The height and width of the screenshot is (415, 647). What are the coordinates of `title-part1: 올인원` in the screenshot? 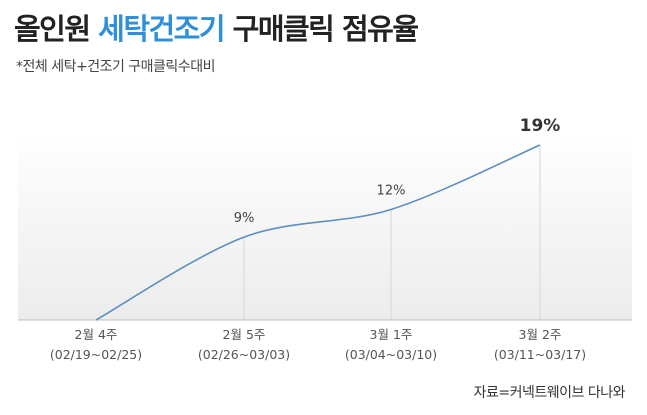 It's located at (56, 29).